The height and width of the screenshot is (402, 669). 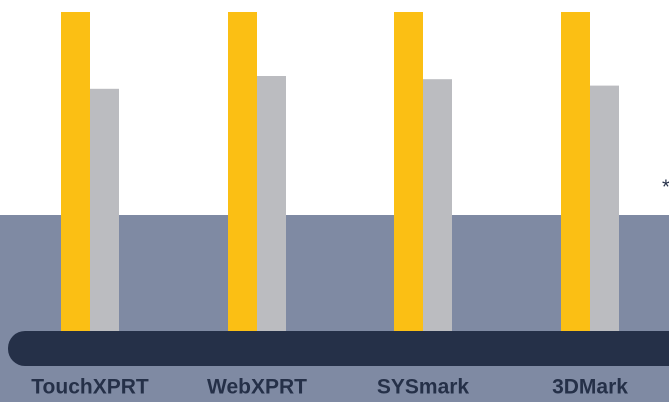 What do you see at coordinates (257, 387) in the screenshot?
I see `category-label: WebXPRT` at bounding box center [257, 387].